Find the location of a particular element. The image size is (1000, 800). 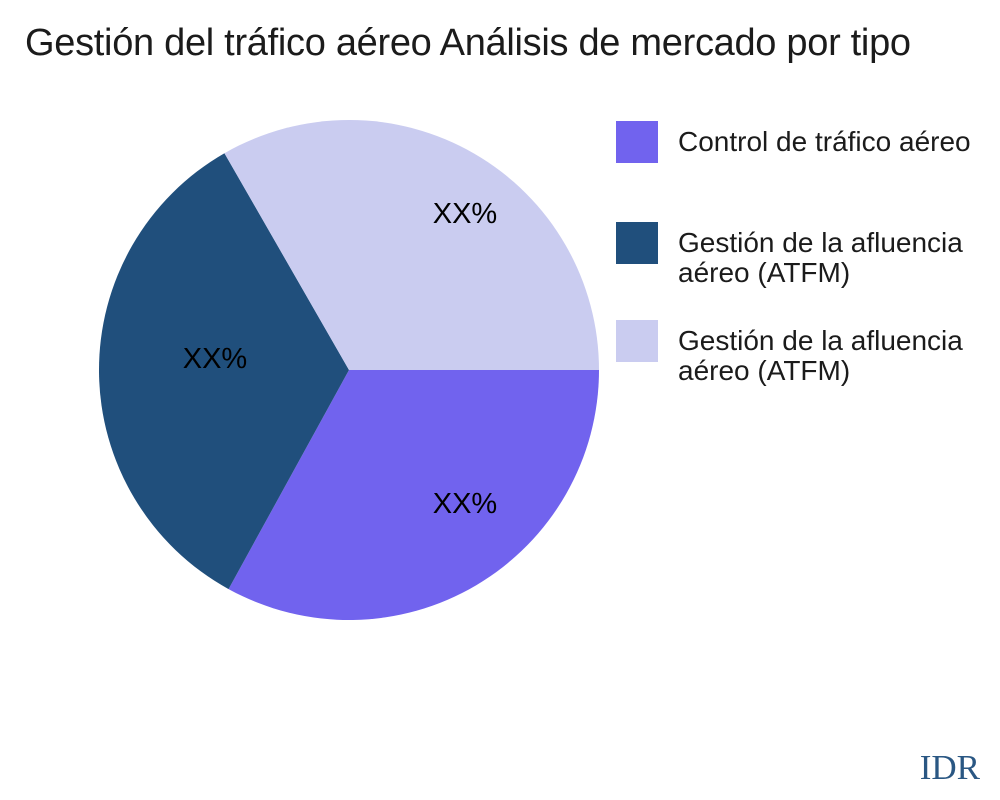

pie-slice-label-2: XX% is located at coordinates (465, 214).